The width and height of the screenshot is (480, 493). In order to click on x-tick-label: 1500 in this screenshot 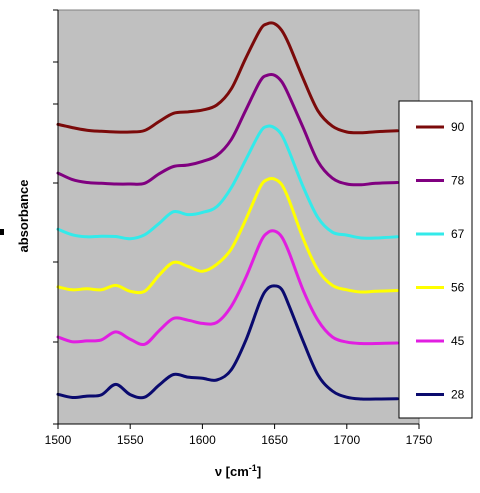, I will do `click(58, 440)`.